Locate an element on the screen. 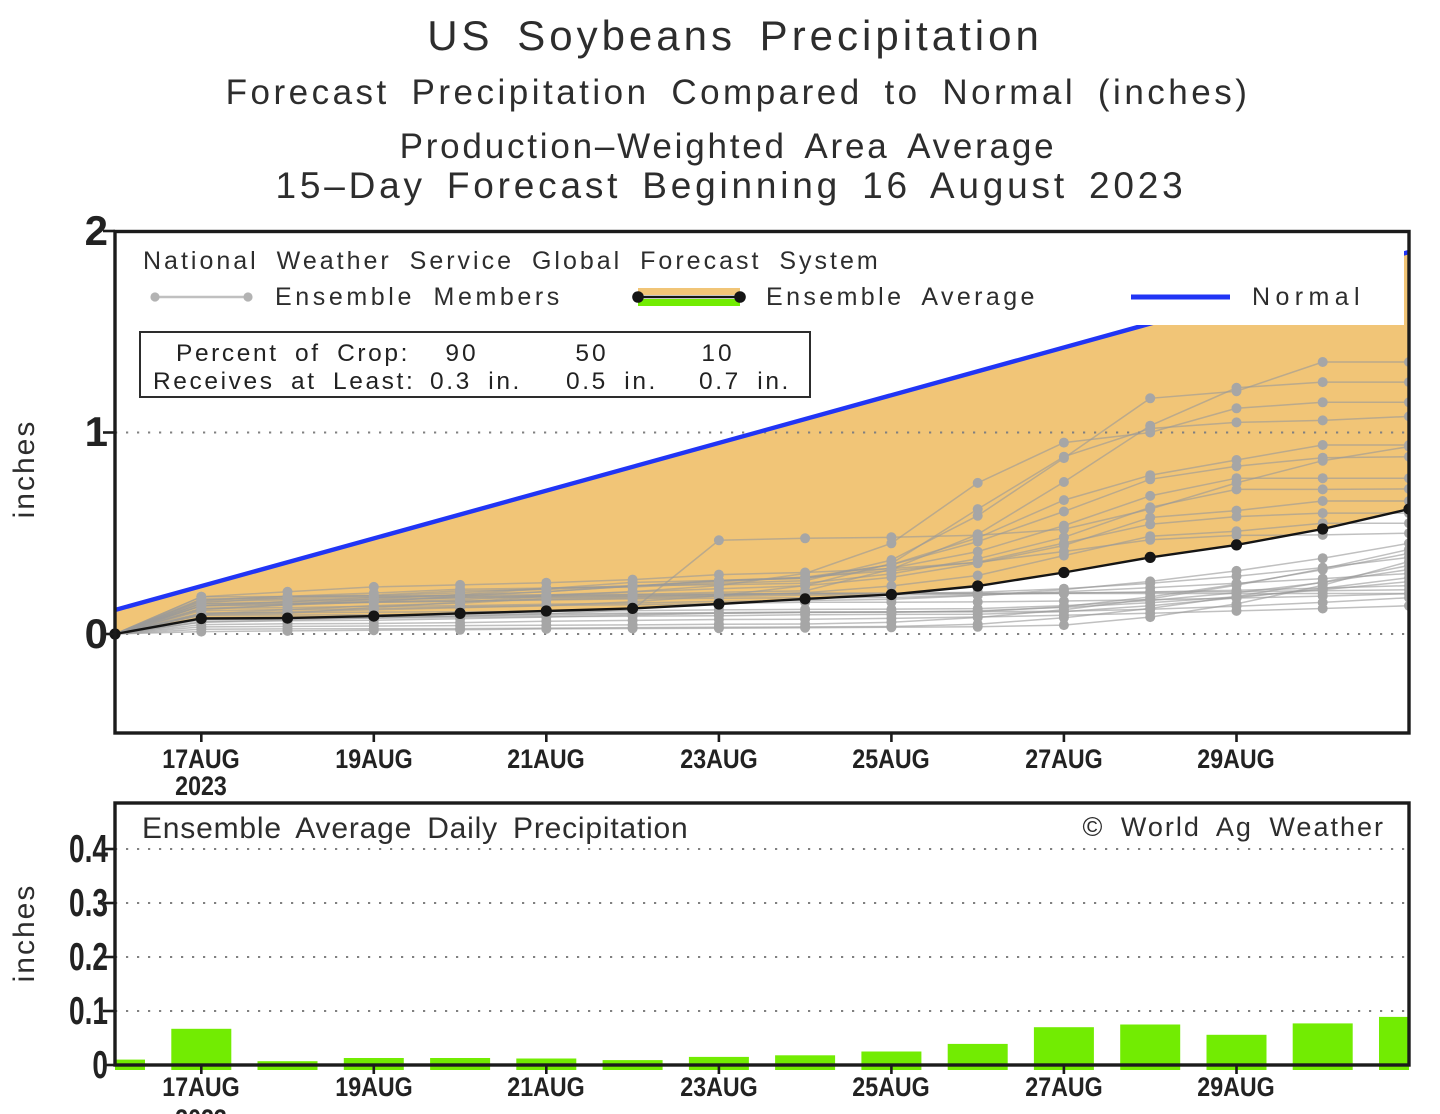 This screenshot has height=1114, width=1440. svg-text: Receives at Least: is located at coordinates (284, 381).